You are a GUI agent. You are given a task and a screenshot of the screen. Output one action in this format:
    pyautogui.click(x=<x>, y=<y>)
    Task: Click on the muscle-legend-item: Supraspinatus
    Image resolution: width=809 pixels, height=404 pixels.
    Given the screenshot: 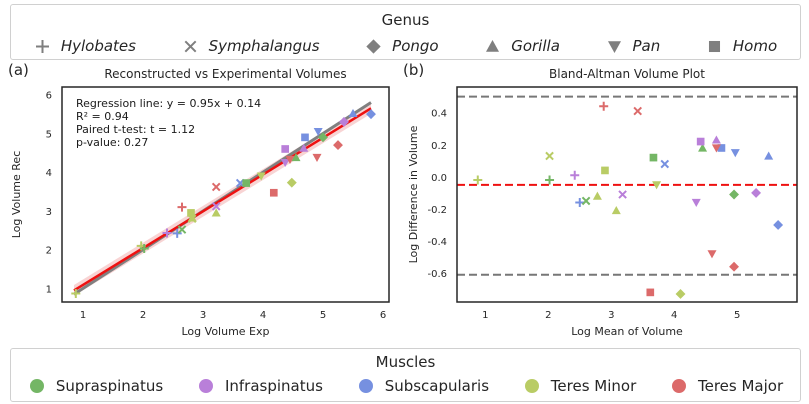 What is the action you would take?
    pyautogui.click(x=95, y=386)
    